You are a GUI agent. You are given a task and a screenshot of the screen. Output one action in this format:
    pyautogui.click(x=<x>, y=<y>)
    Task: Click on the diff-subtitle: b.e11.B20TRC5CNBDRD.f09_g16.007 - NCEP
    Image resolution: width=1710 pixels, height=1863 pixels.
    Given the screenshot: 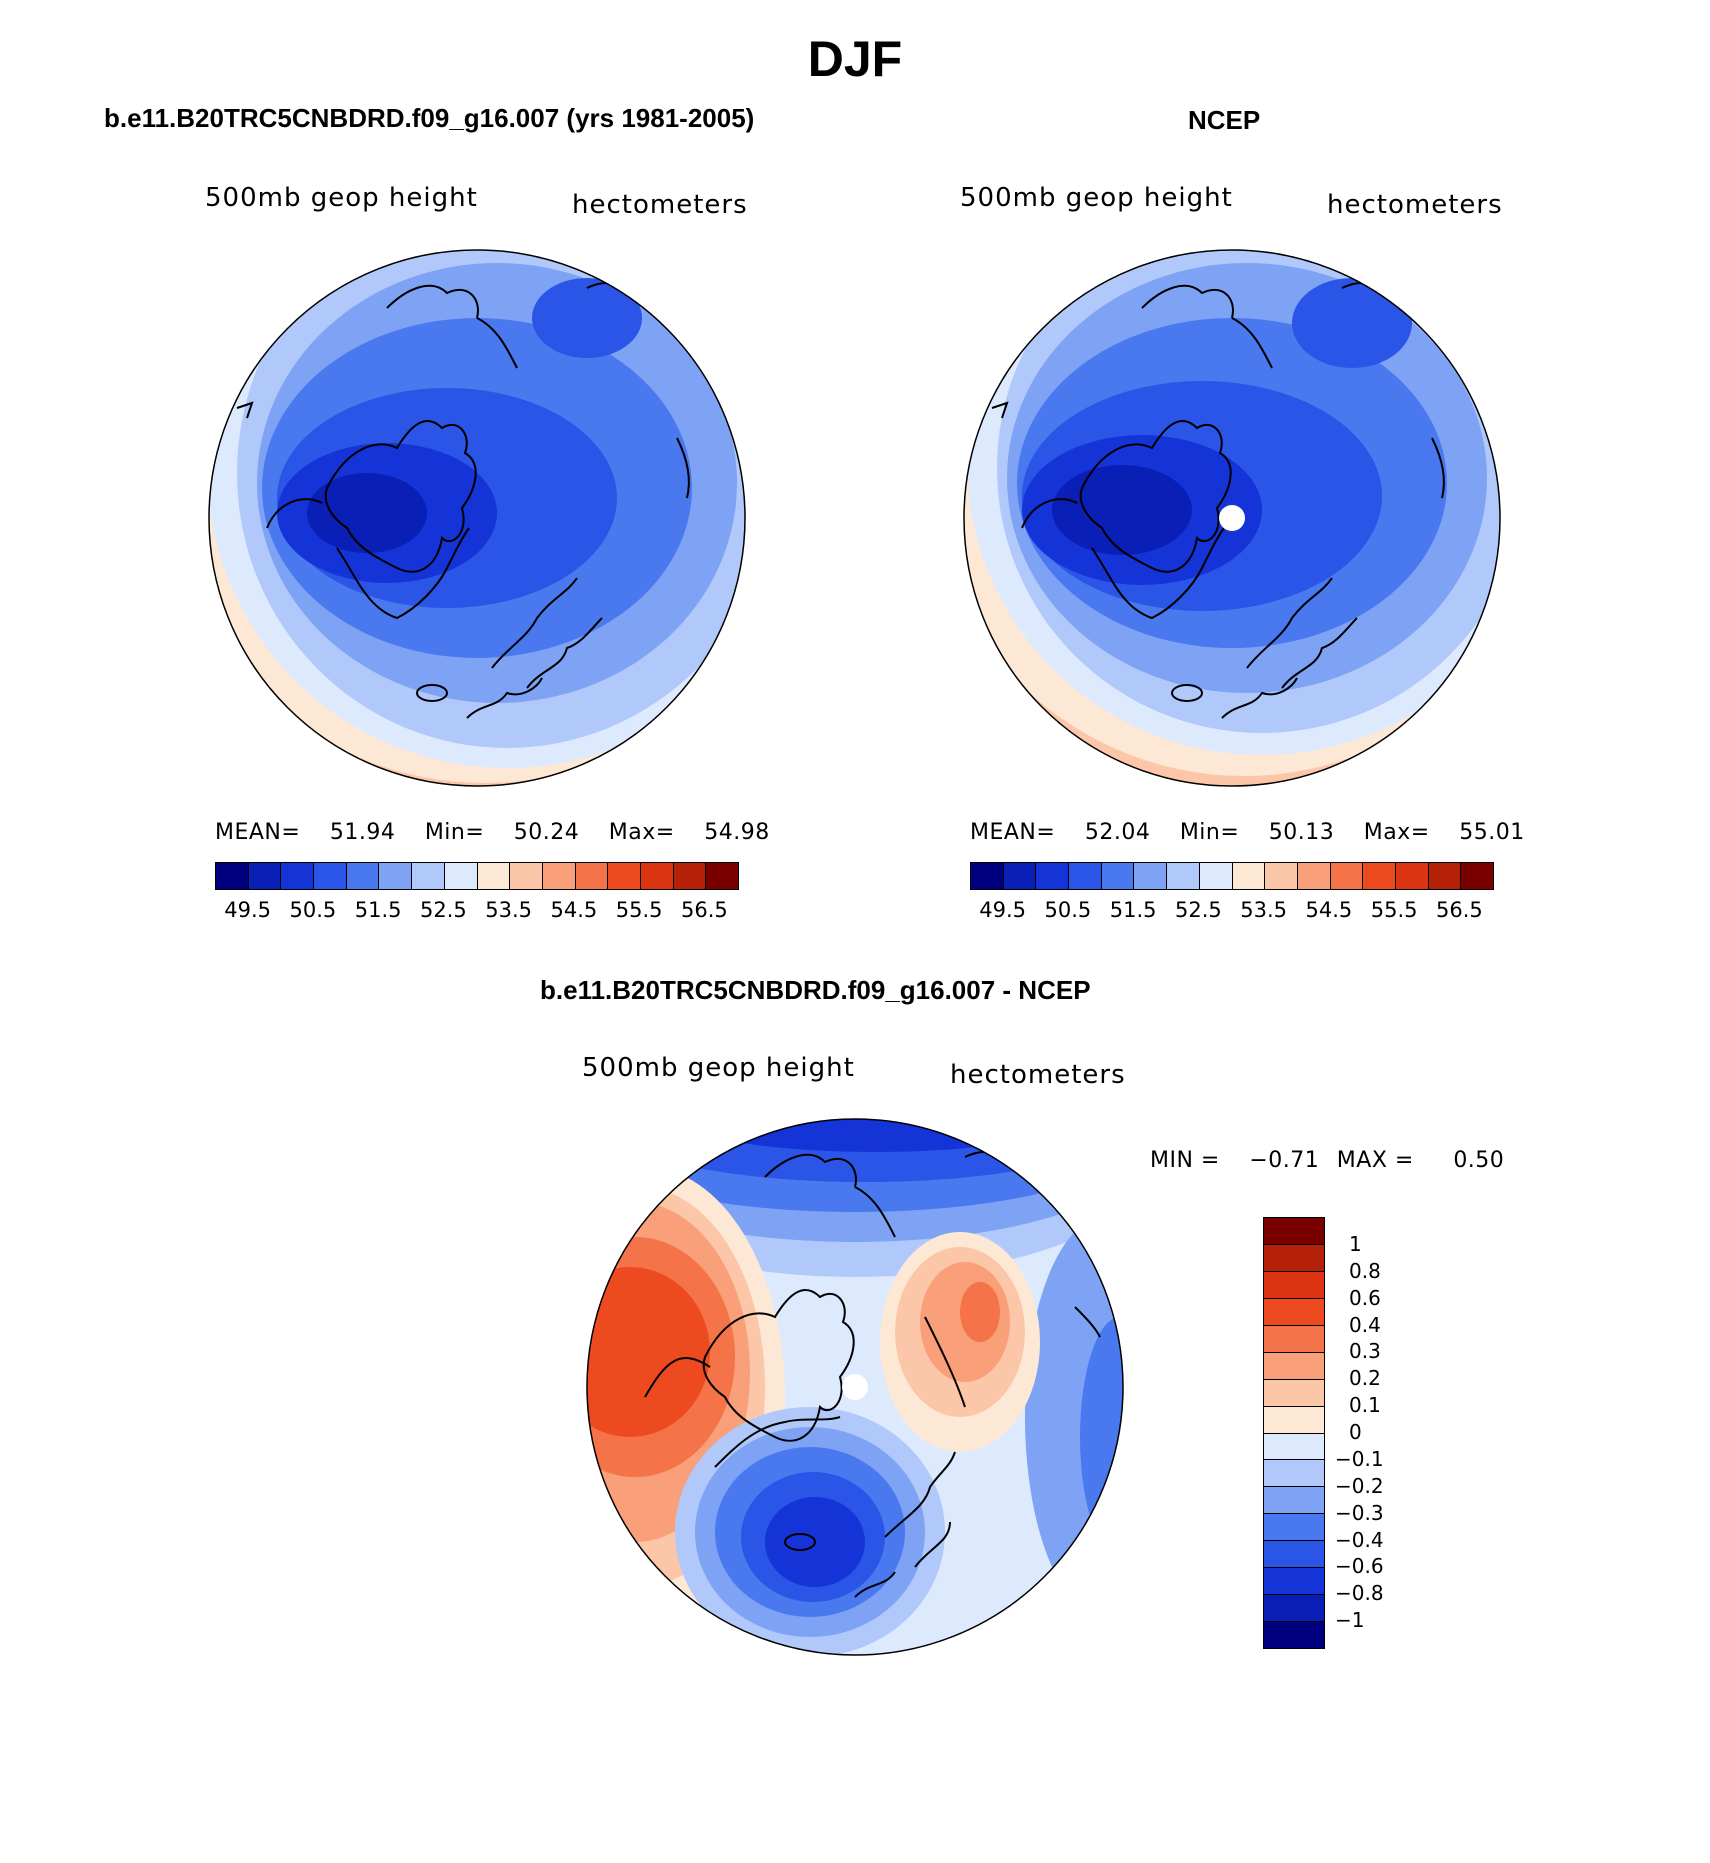 What is the action you would take?
    pyautogui.click(x=815, y=990)
    